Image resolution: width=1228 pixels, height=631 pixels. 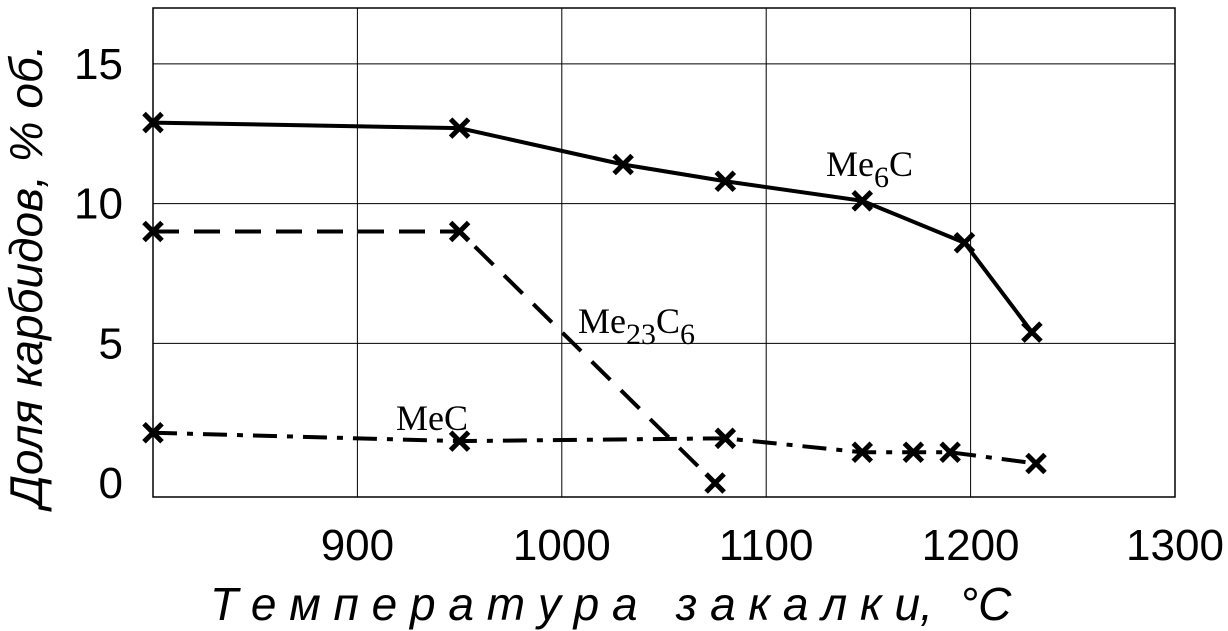 What do you see at coordinates (111, 483) in the screenshot?
I see `y-tick-label: 0` at bounding box center [111, 483].